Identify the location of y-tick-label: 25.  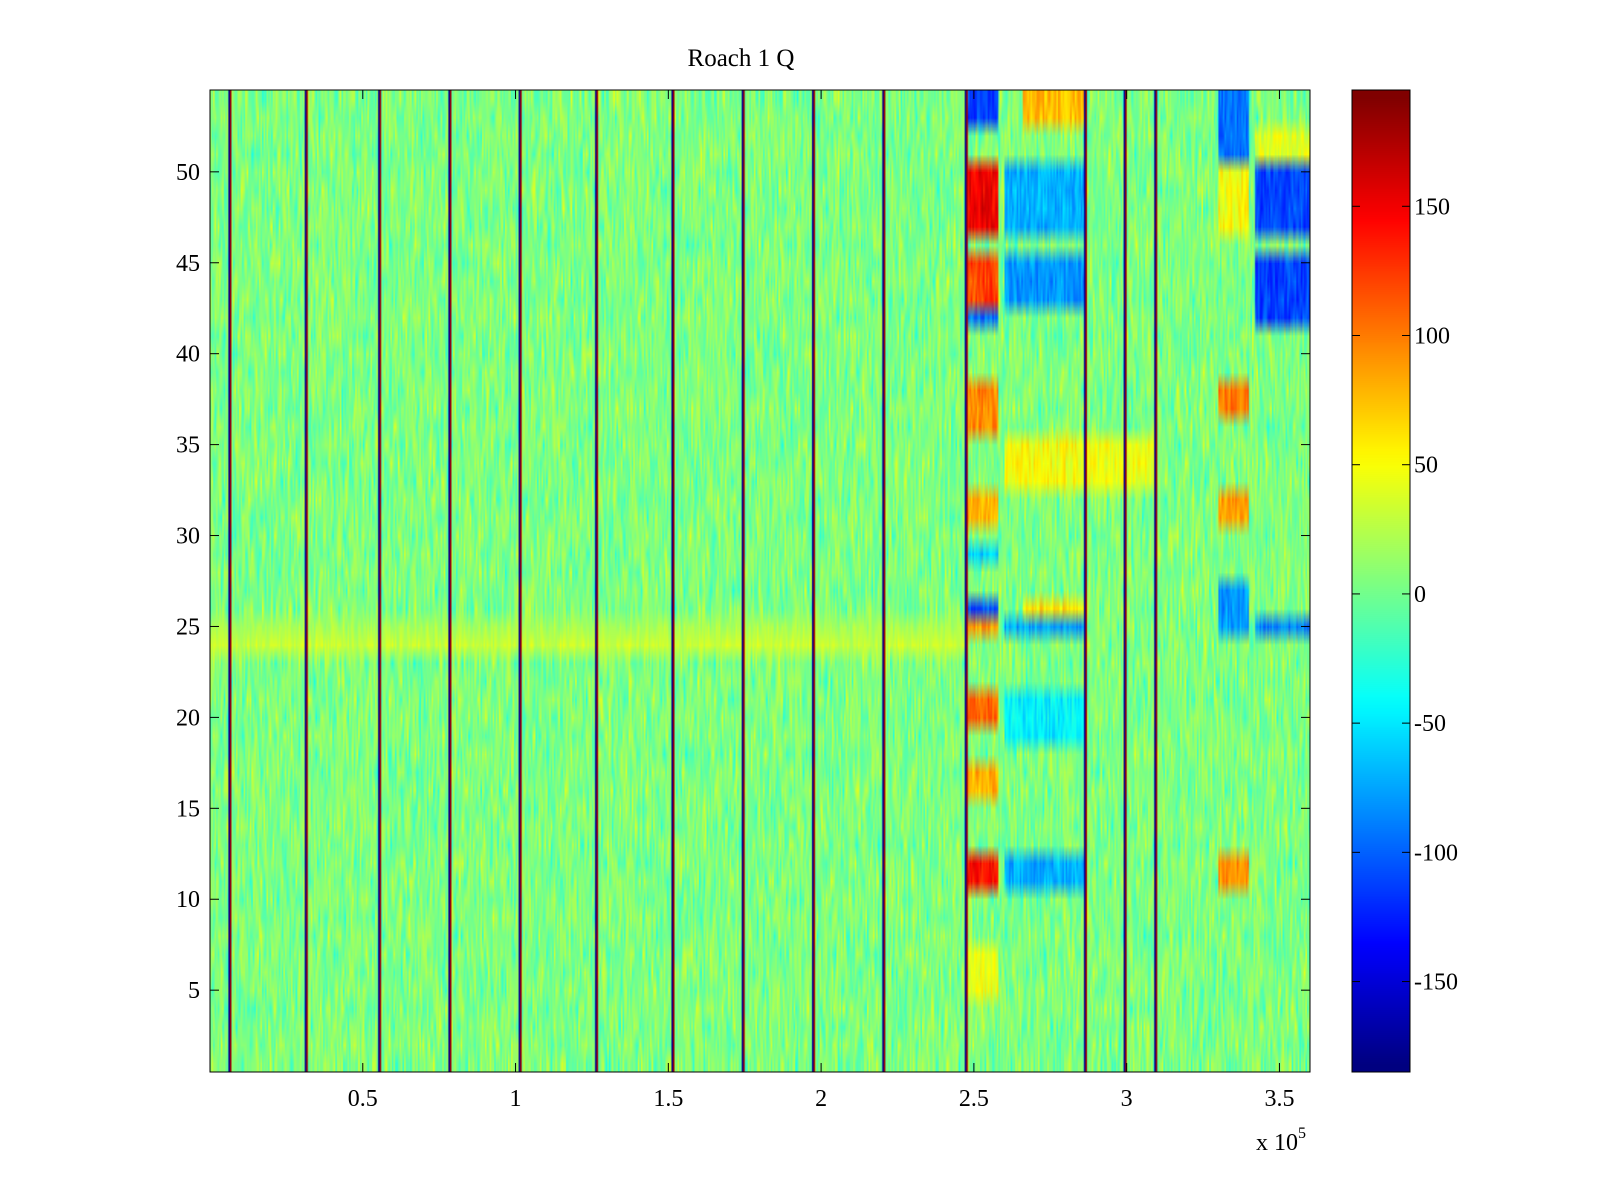
(188, 627).